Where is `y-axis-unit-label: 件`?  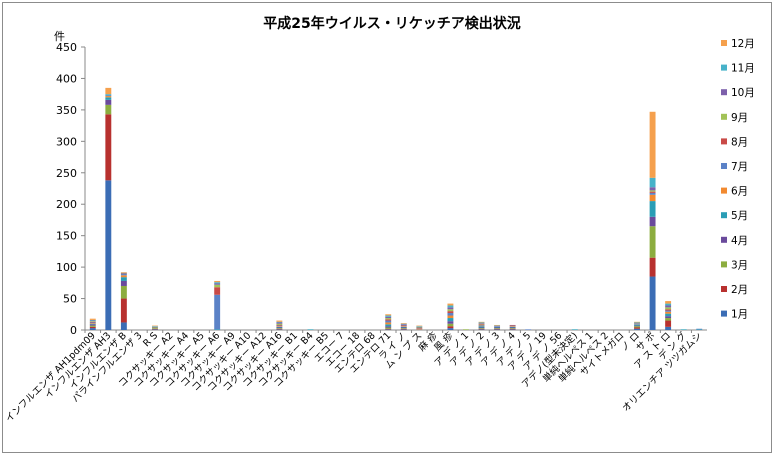
y-axis-unit-label: 件 is located at coordinates (59, 36).